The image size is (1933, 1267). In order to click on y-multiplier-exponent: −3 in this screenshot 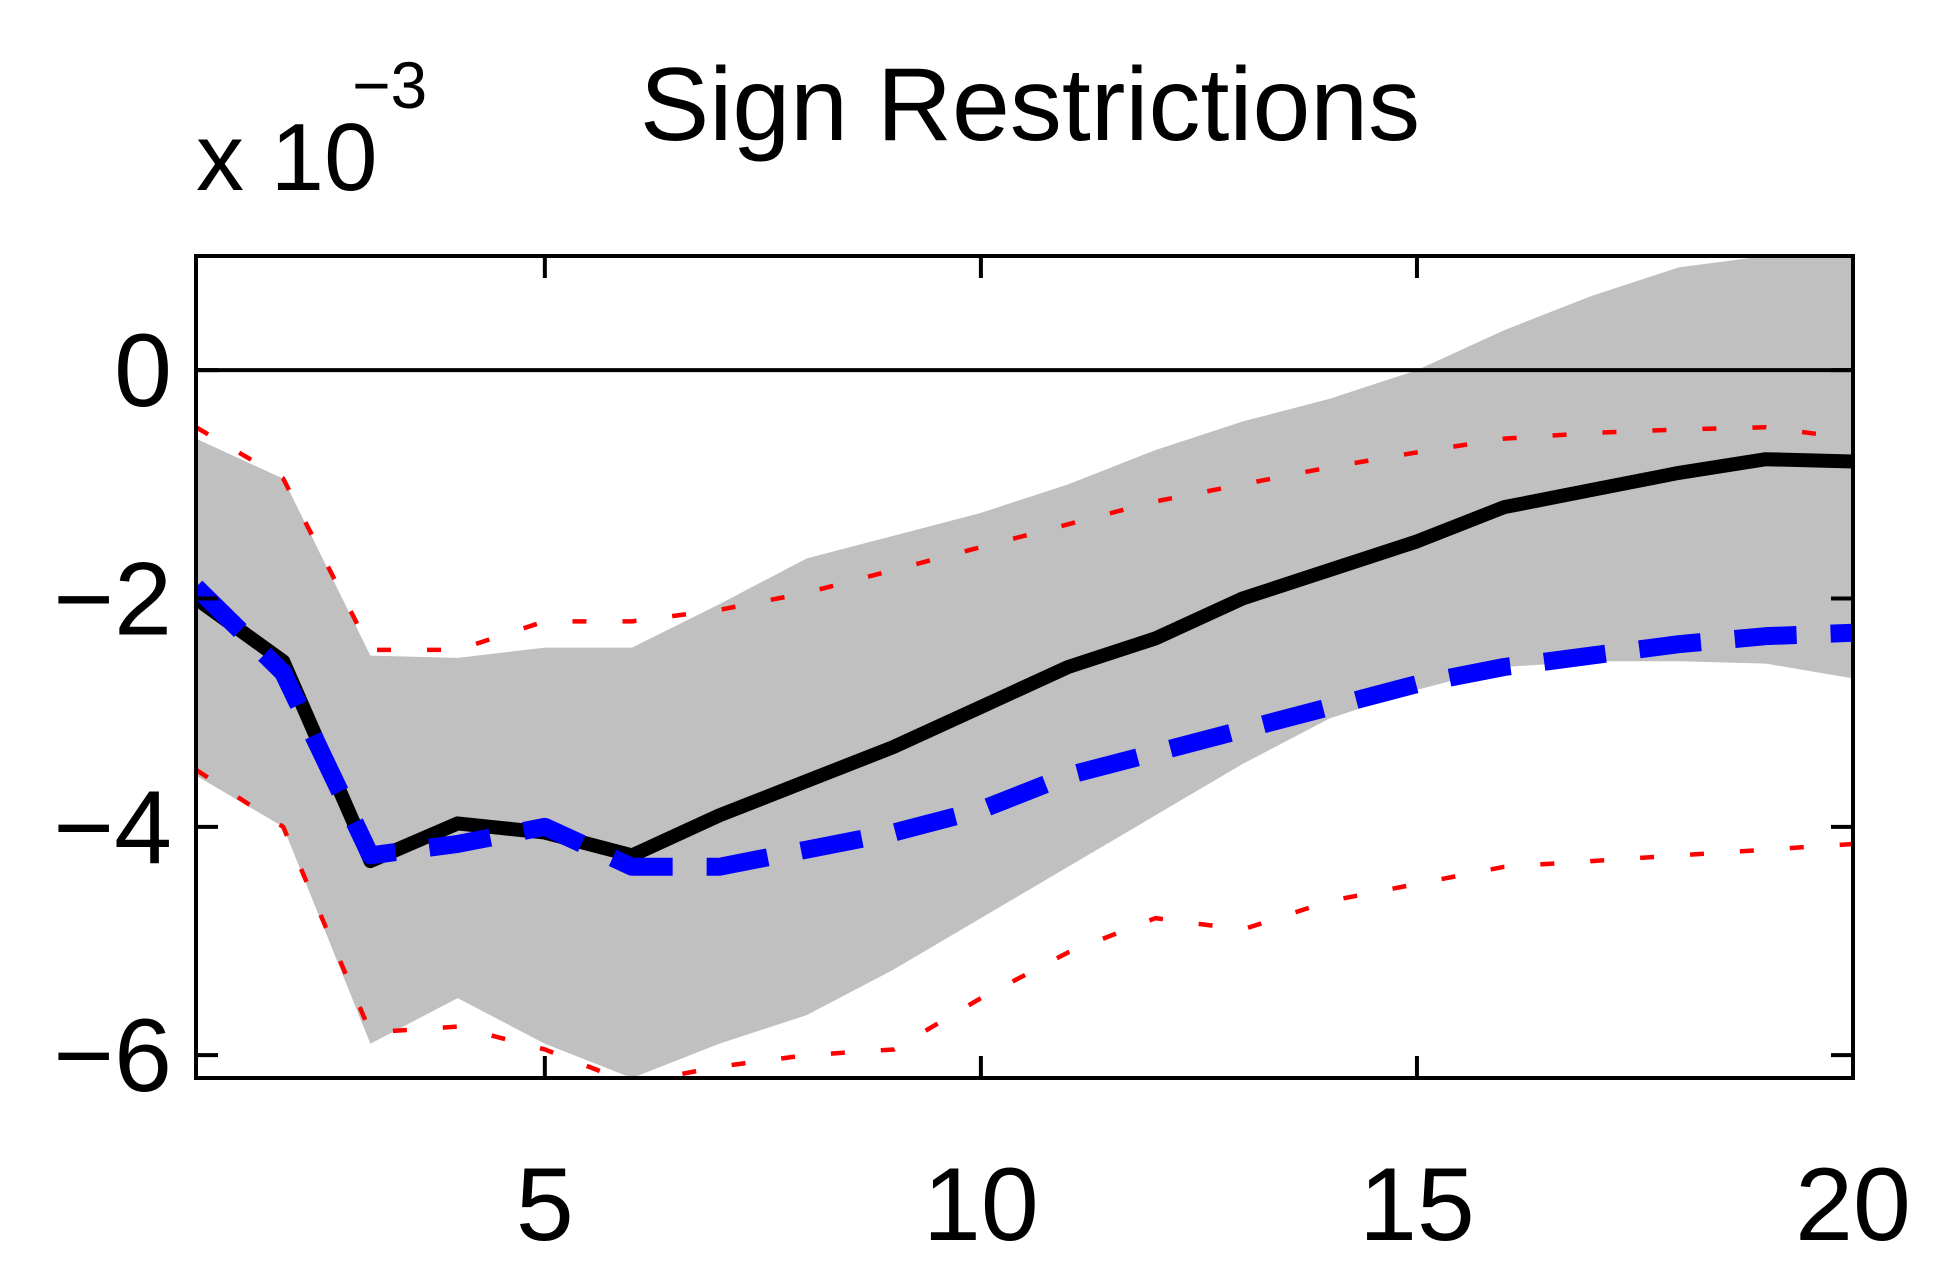, I will do `click(389, 85)`.